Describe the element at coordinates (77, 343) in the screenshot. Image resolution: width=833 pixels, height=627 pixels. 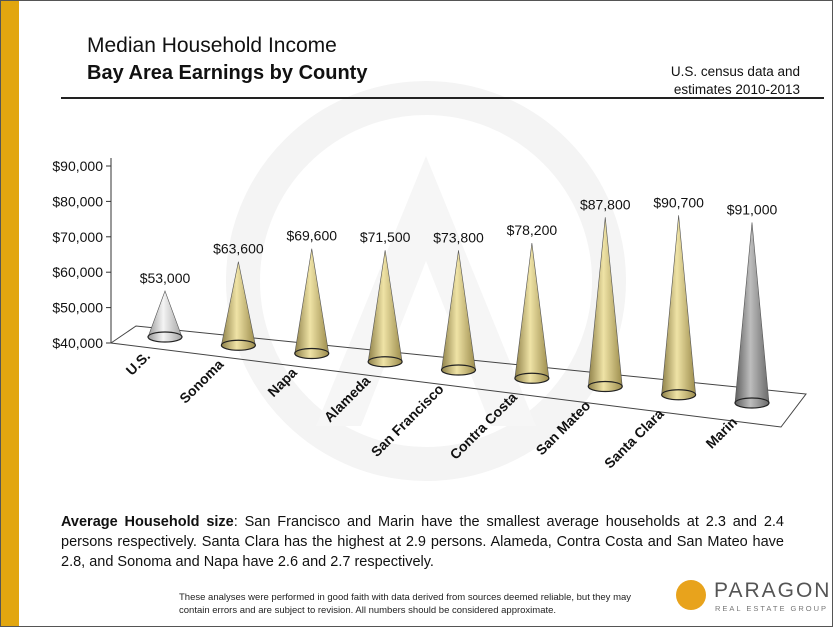
I see `y-tick-label: $40,000` at that location.